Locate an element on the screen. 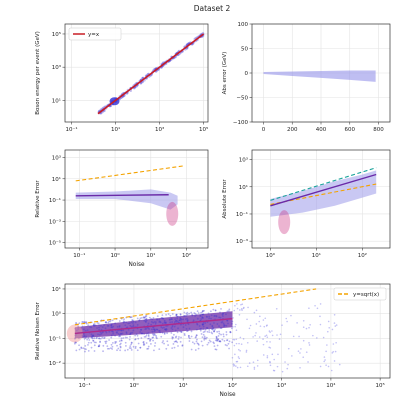 The width and height of the screenshot is (403, 399). y-axis-label: Relative Error is located at coordinates (38, 199).